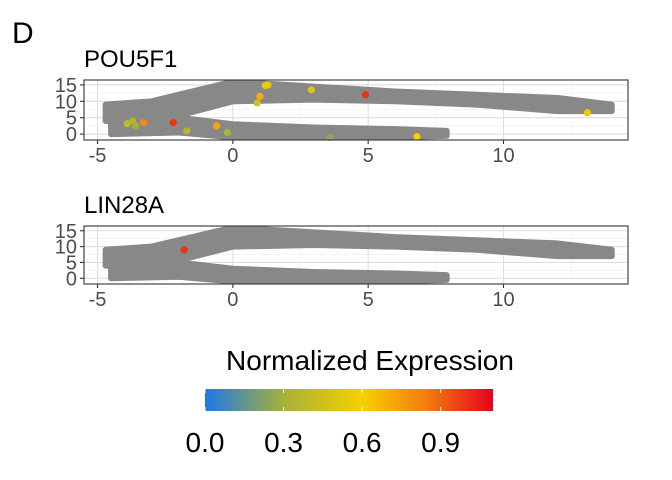 The image size is (672, 480). Describe the element at coordinates (440, 442) in the screenshot. I see `legend-tick-label: 0.9` at that location.